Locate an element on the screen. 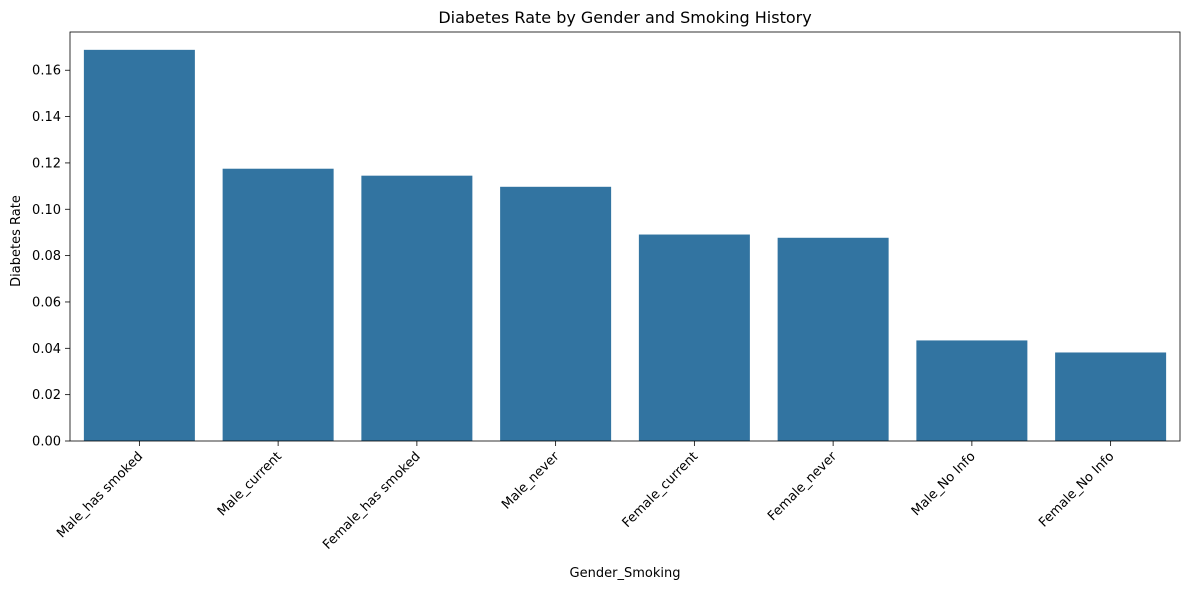 The image size is (1189, 590). y-tick-label-0: 0.00 is located at coordinates (46, 442).